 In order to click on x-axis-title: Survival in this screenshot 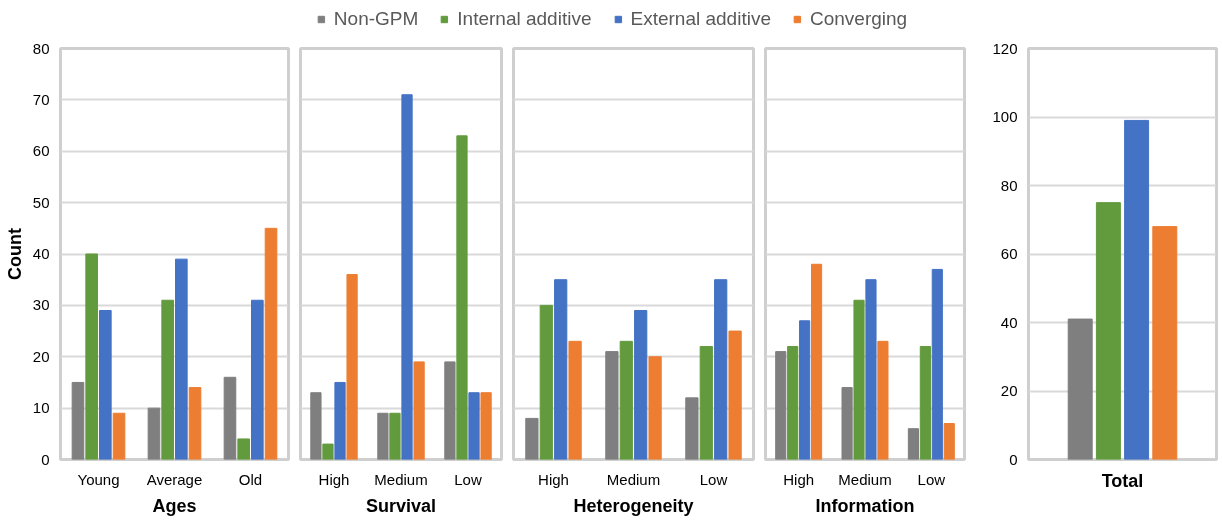, I will do `click(401, 505)`.